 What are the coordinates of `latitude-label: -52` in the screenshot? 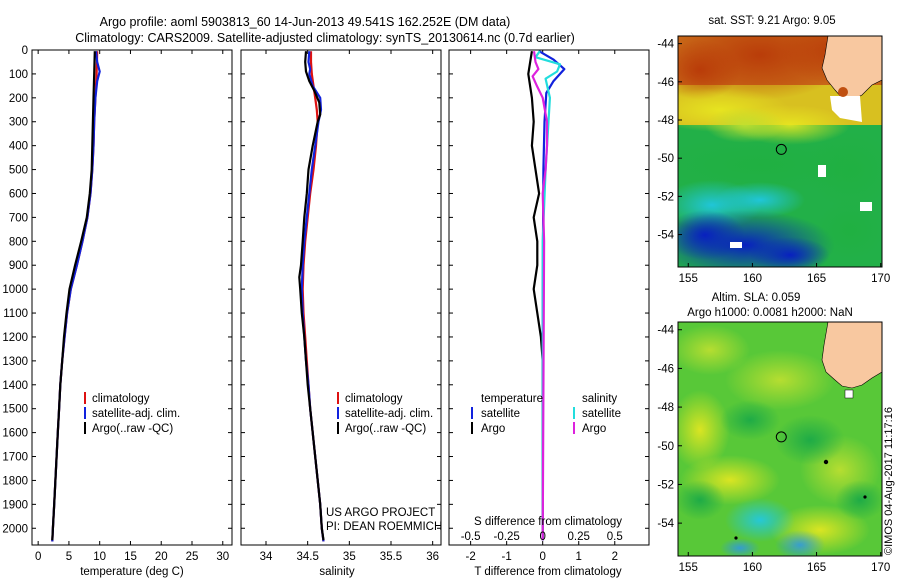 It's located at (665, 197).